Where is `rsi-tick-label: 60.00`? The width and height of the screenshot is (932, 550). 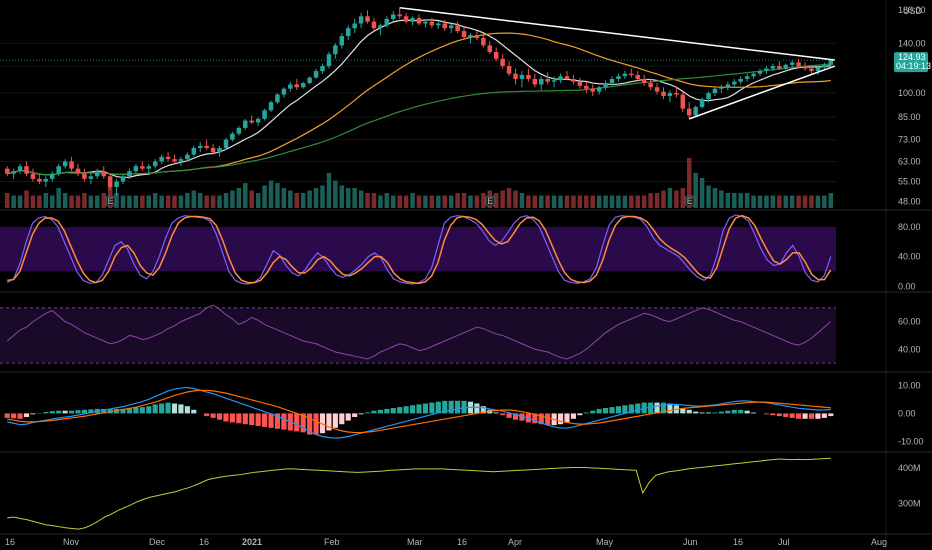
rsi-tick-label: 60.00 is located at coordinates (909, 322).